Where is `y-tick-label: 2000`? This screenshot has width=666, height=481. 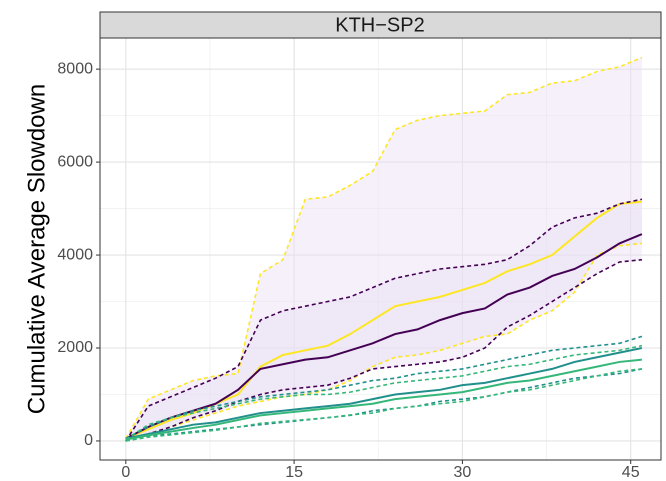 y-tick-label: 2000 is located at coordinates (75, 347).